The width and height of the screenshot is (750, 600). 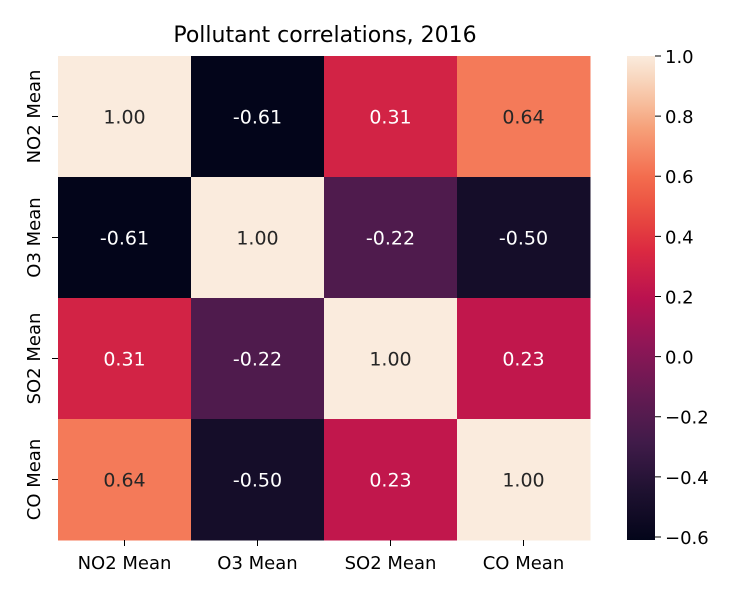 I want to click on x-axis: NO2 Mean O3 Mean SO2 Mean CO Mean, so click(x=321, y=557).